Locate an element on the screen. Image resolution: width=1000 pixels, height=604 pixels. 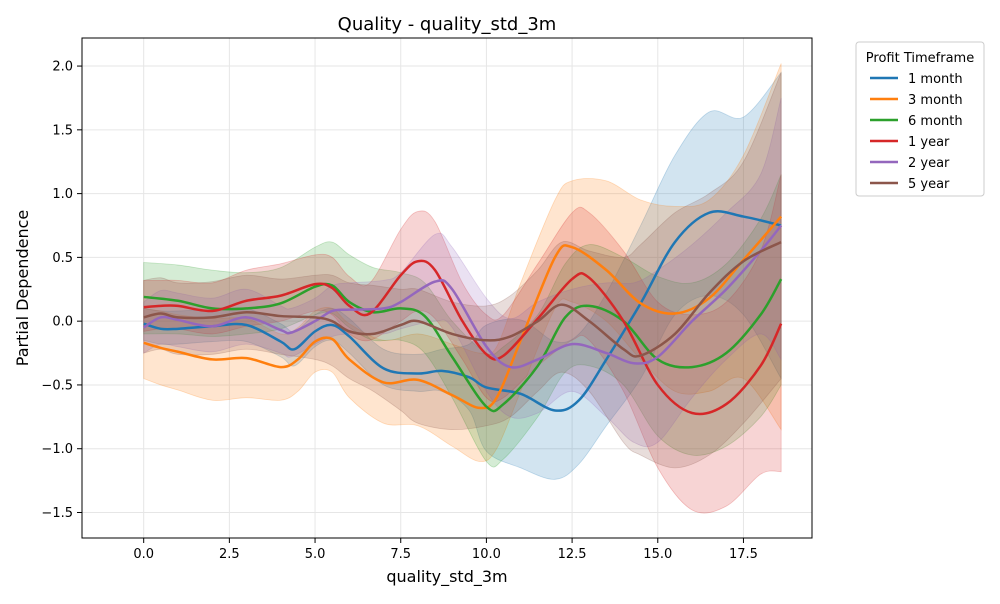
x-tick-label: 2.5 is located at coordinates (229, 554).